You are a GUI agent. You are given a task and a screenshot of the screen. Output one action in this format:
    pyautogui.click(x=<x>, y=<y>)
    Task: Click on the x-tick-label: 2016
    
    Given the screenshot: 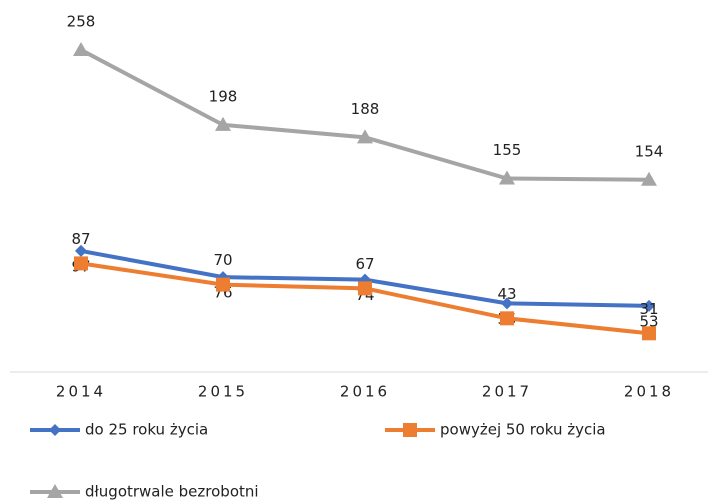 What is the action you would take?
    pyautogui.click(x=365, y=392)
    